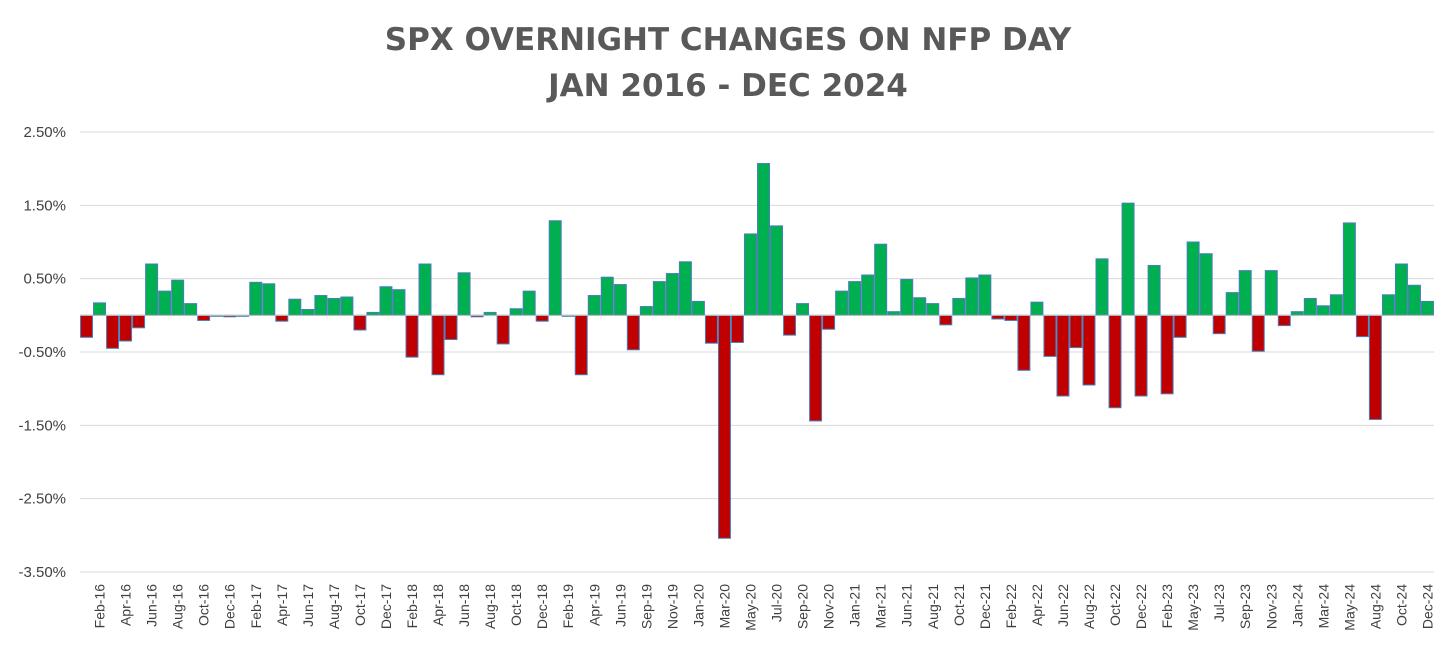 This screenshot has width=1456, height=656. What do you see at coordinates (1011, 606) in the screenshot?
I see `x-tick-label: Feb-22` at bounding box center [1011, 606].